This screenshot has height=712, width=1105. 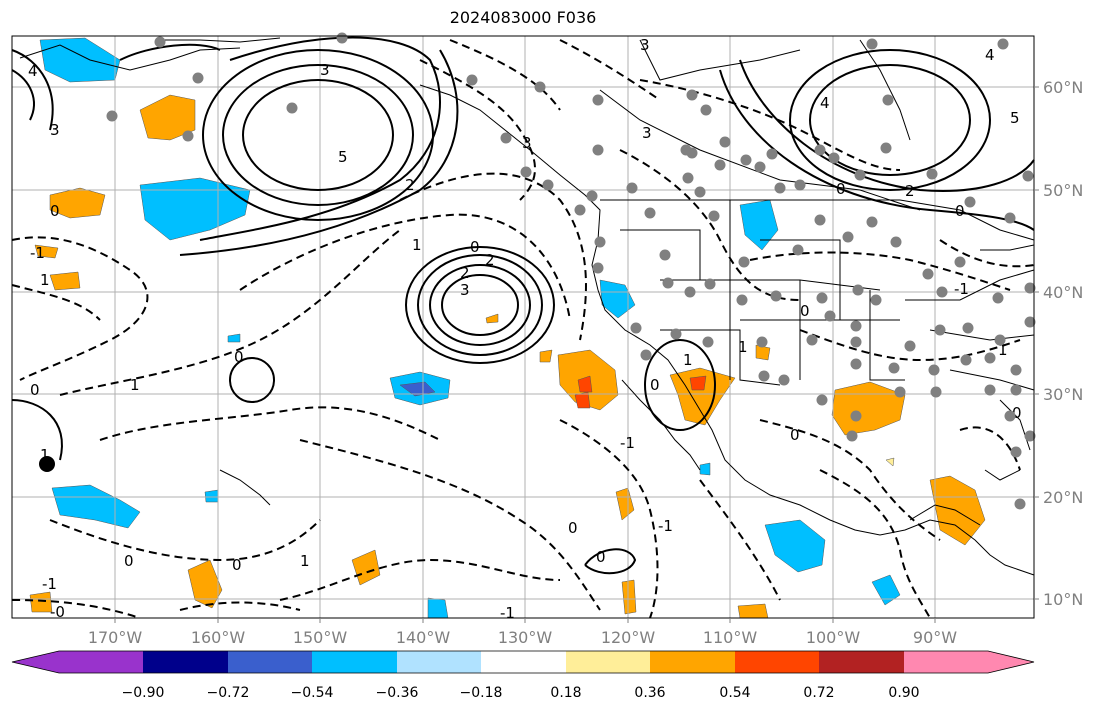 I want to click on colorbar-tick-label: 0.36, so click(x=649, y=693).